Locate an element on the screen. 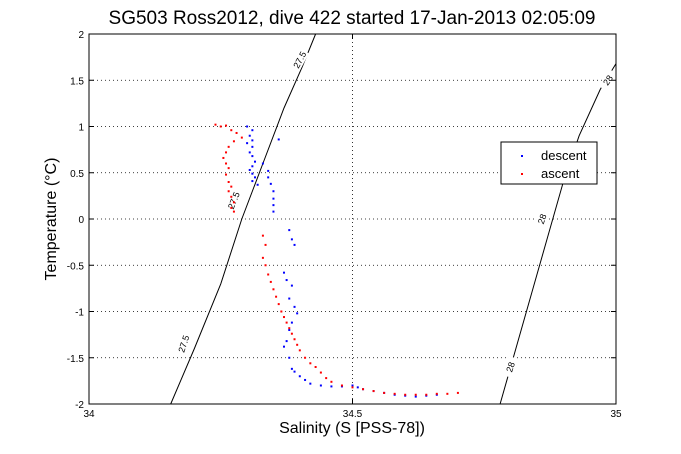 The height and width of the screenshot is (454, 681). x-tick-label: 34.5 is located at coordinates (353, 414).